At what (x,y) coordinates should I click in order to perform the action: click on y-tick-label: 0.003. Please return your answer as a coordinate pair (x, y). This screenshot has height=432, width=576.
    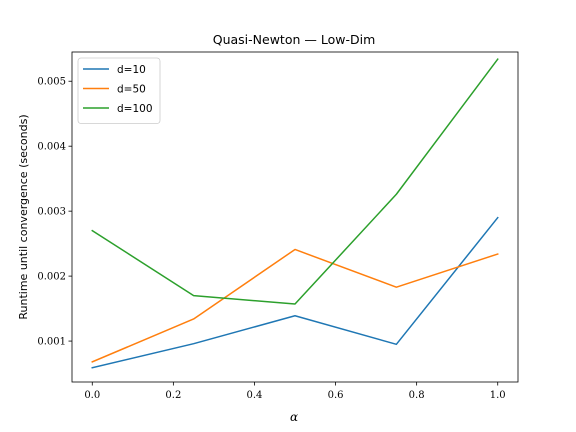
    Looking at the image, I should click on (51, 212).